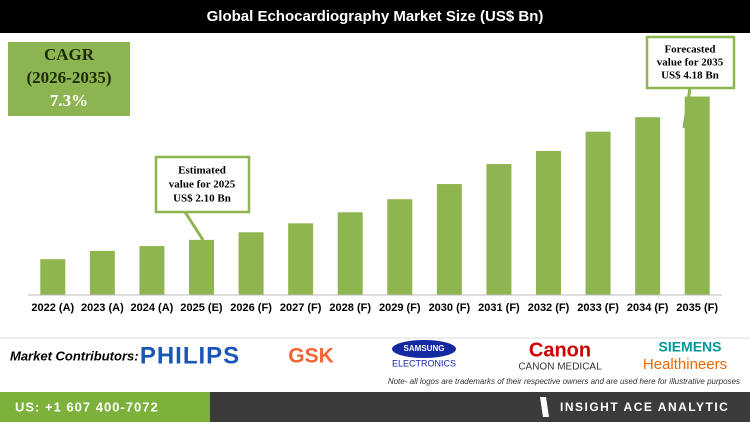 This screenshot has height=422, width=750. I want to click on logo: SAMSUNG, so click(424, 348).